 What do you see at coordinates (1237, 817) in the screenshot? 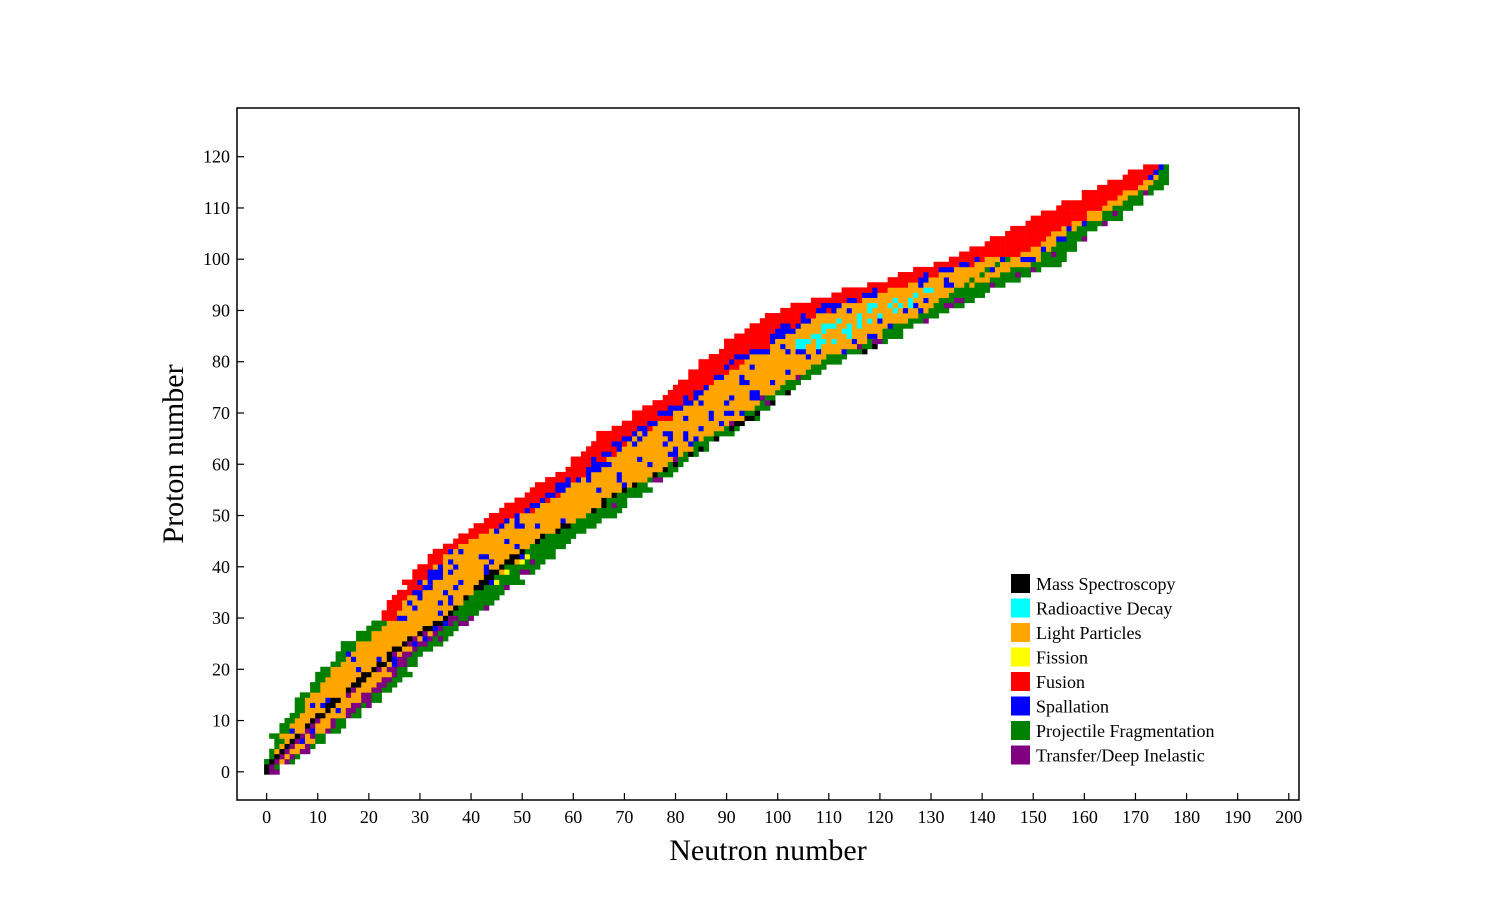
I see `x-tick-label: 190` at bounding box center [1237, 817].